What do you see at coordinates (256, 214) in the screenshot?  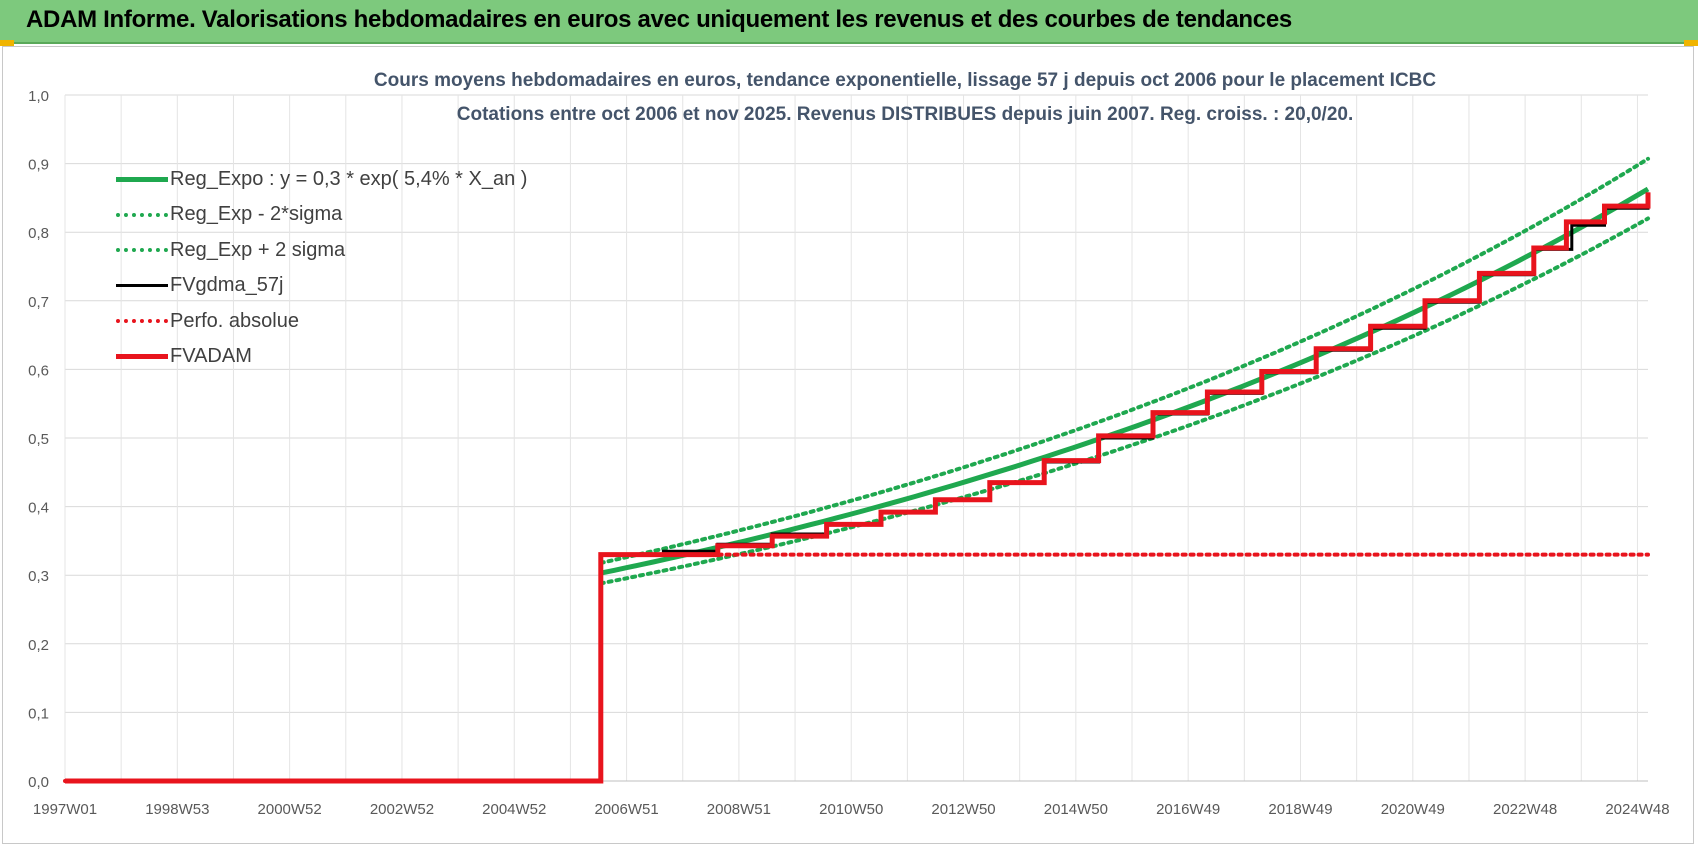 I see `legend-label: Reg_Exp - 2*sigma` at bounding box center [256, 214].